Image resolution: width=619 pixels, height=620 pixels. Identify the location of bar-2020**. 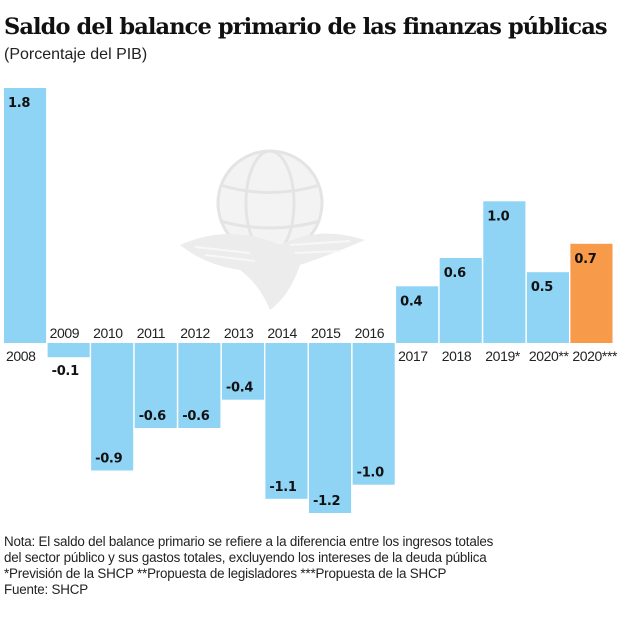
(547, 307).